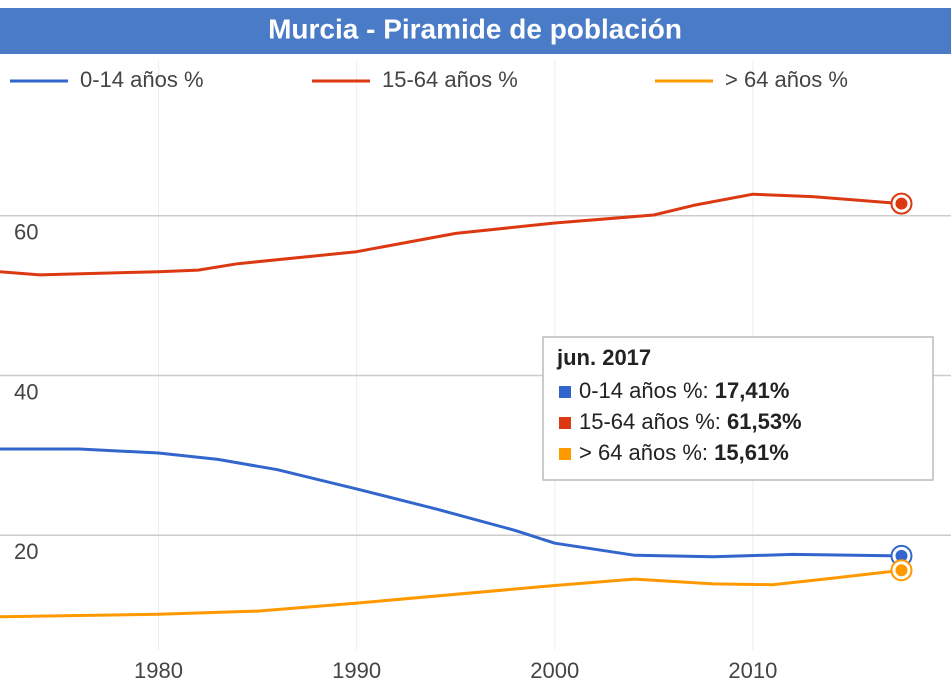 The image size is (951, 686). What do you see at coordinates (650, 421) in the screenshot?
I see `tooltip-label: 15-64 años %:` at bounding box center [650, 421].